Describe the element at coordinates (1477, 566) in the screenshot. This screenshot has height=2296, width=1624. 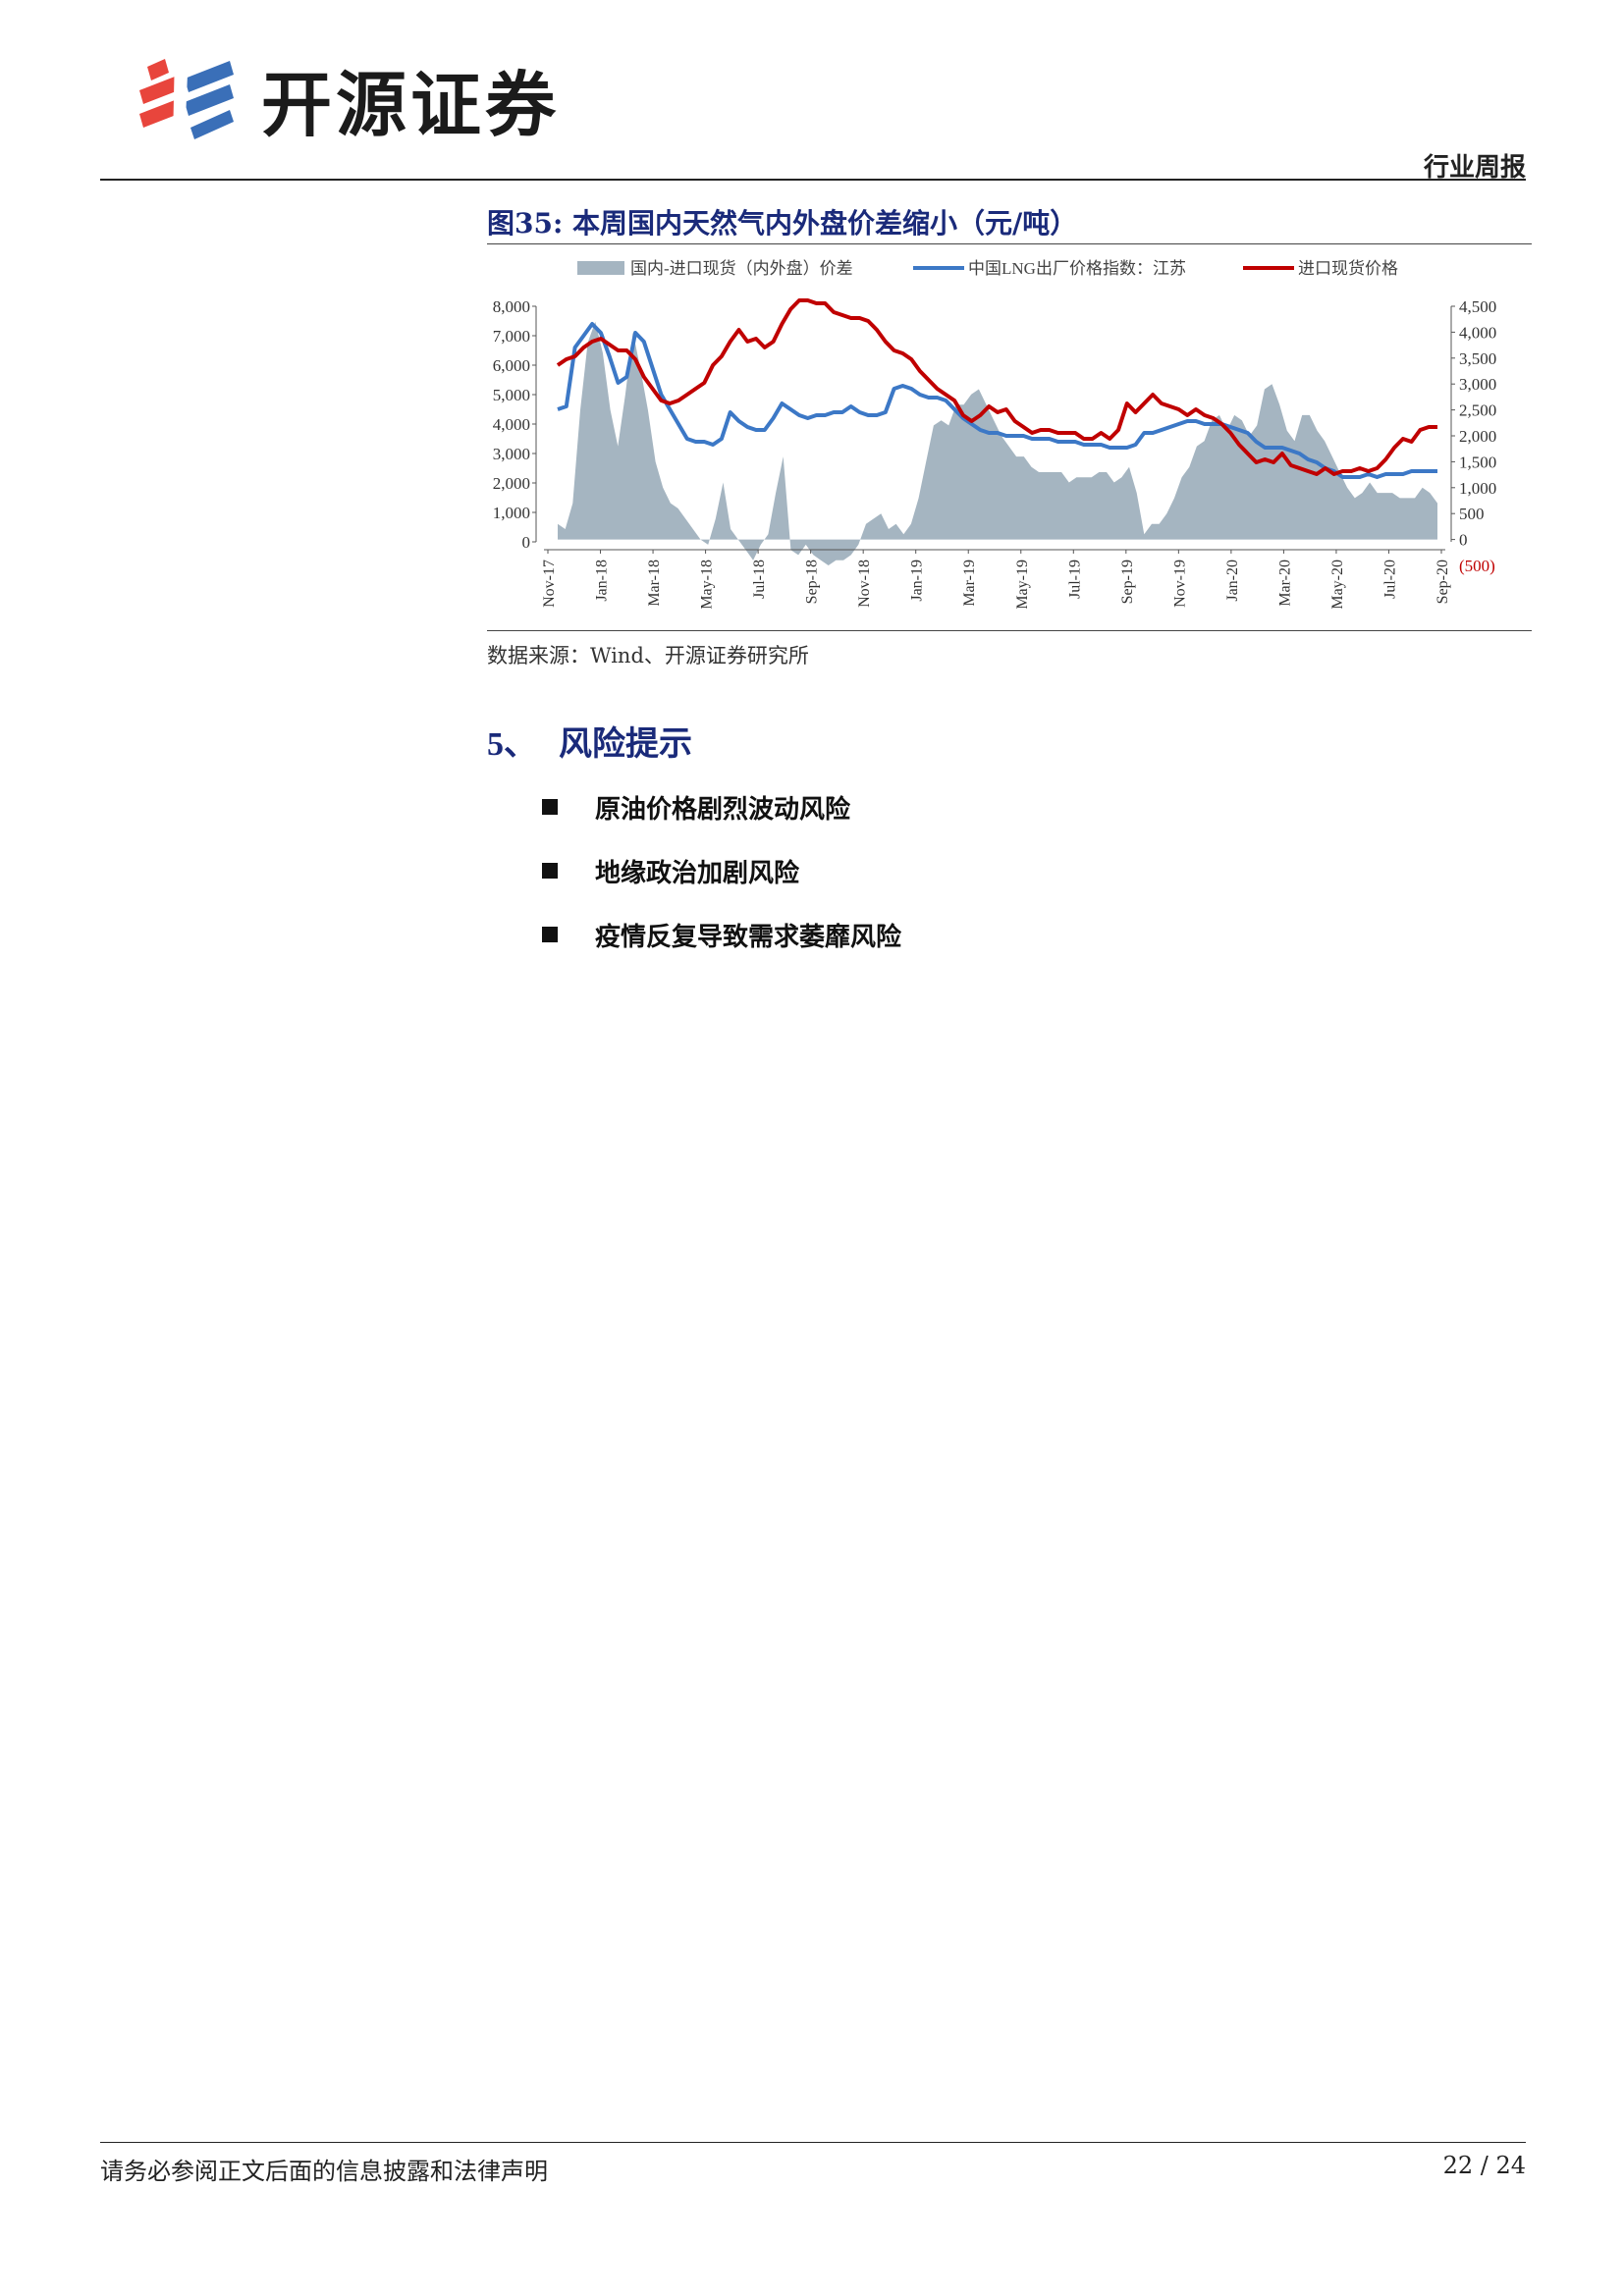
I see `right-tick-label: (500)` at that location.